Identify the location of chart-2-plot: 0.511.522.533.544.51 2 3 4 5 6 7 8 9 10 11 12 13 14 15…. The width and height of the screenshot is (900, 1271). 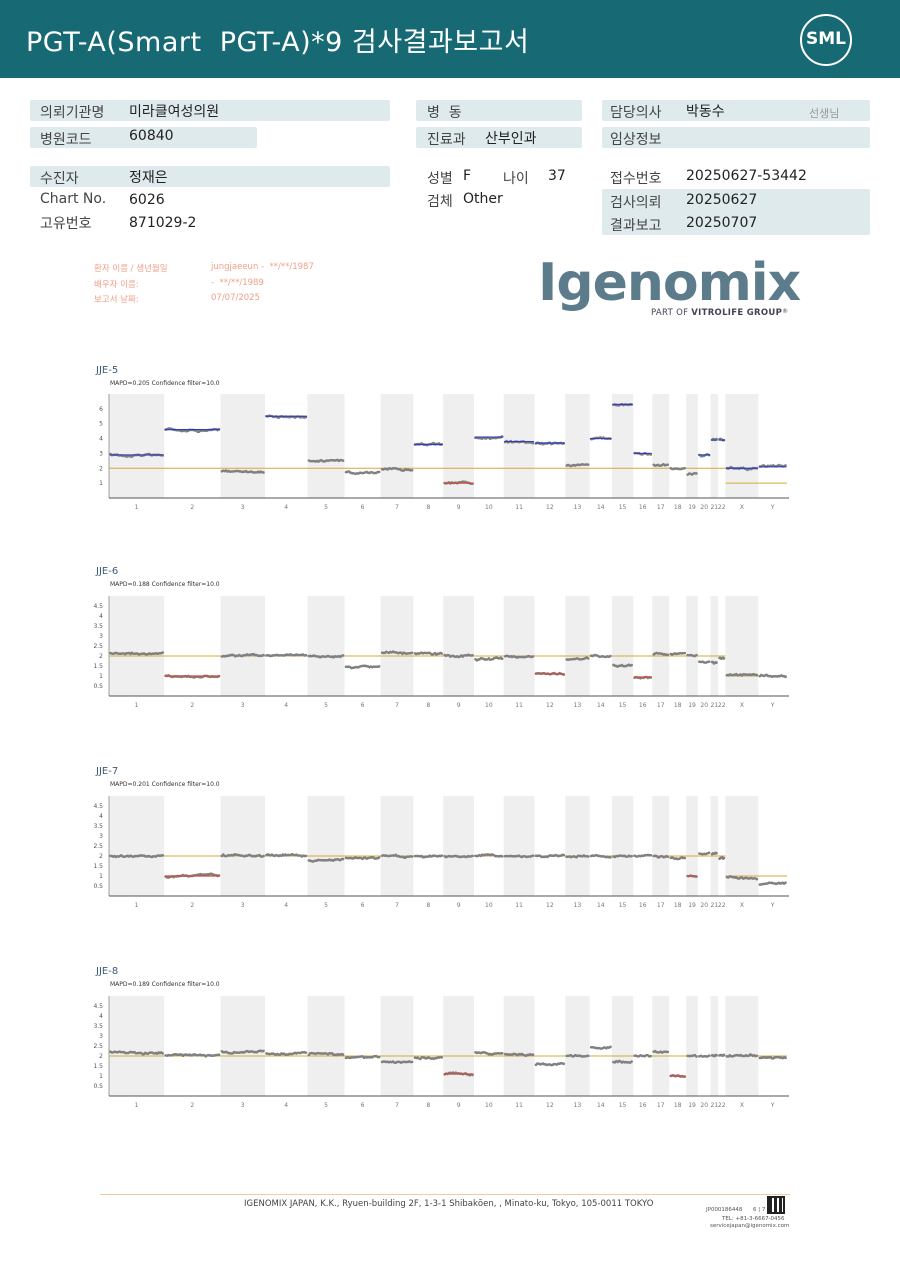
(441, 652).